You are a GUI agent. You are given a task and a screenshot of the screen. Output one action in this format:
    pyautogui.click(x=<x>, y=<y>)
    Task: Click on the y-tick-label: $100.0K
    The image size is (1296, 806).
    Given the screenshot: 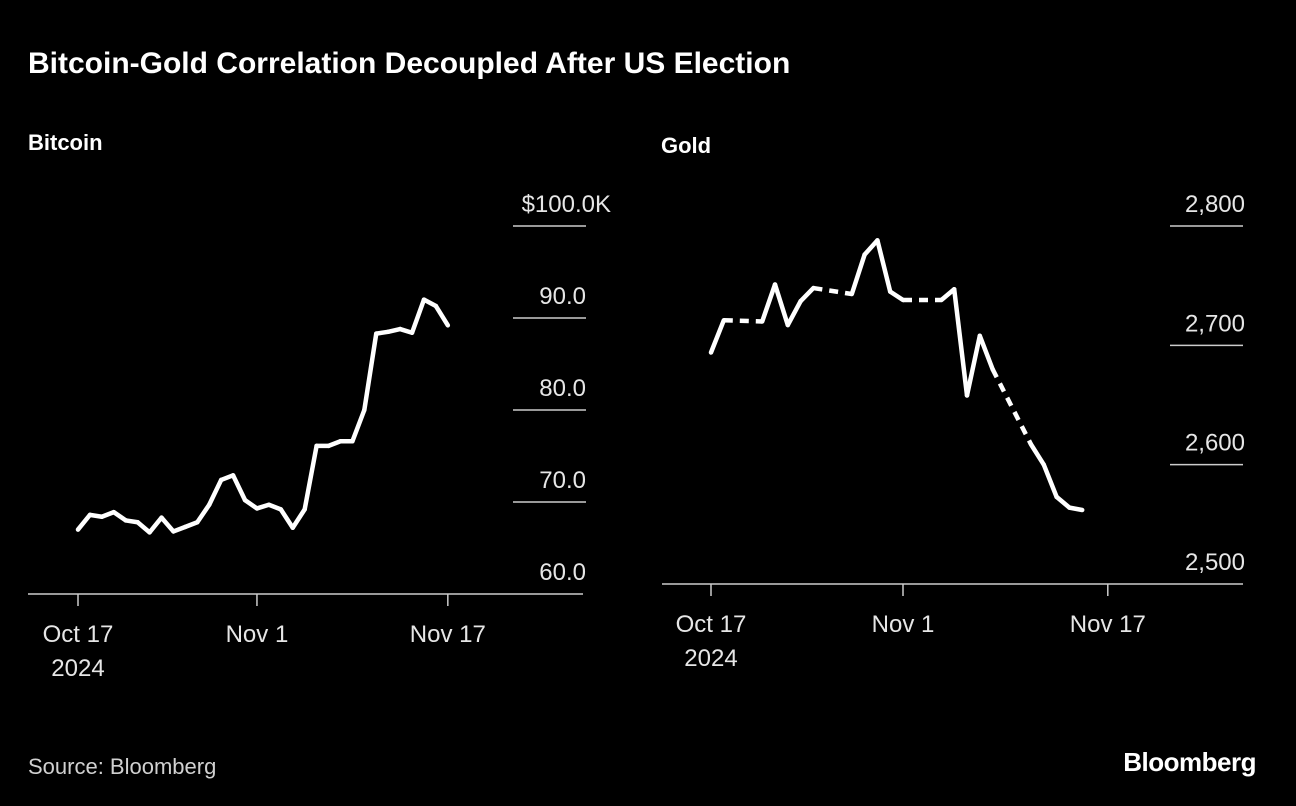 What is the action you would take?
    pyautogui.click(x=566, y=204)
    